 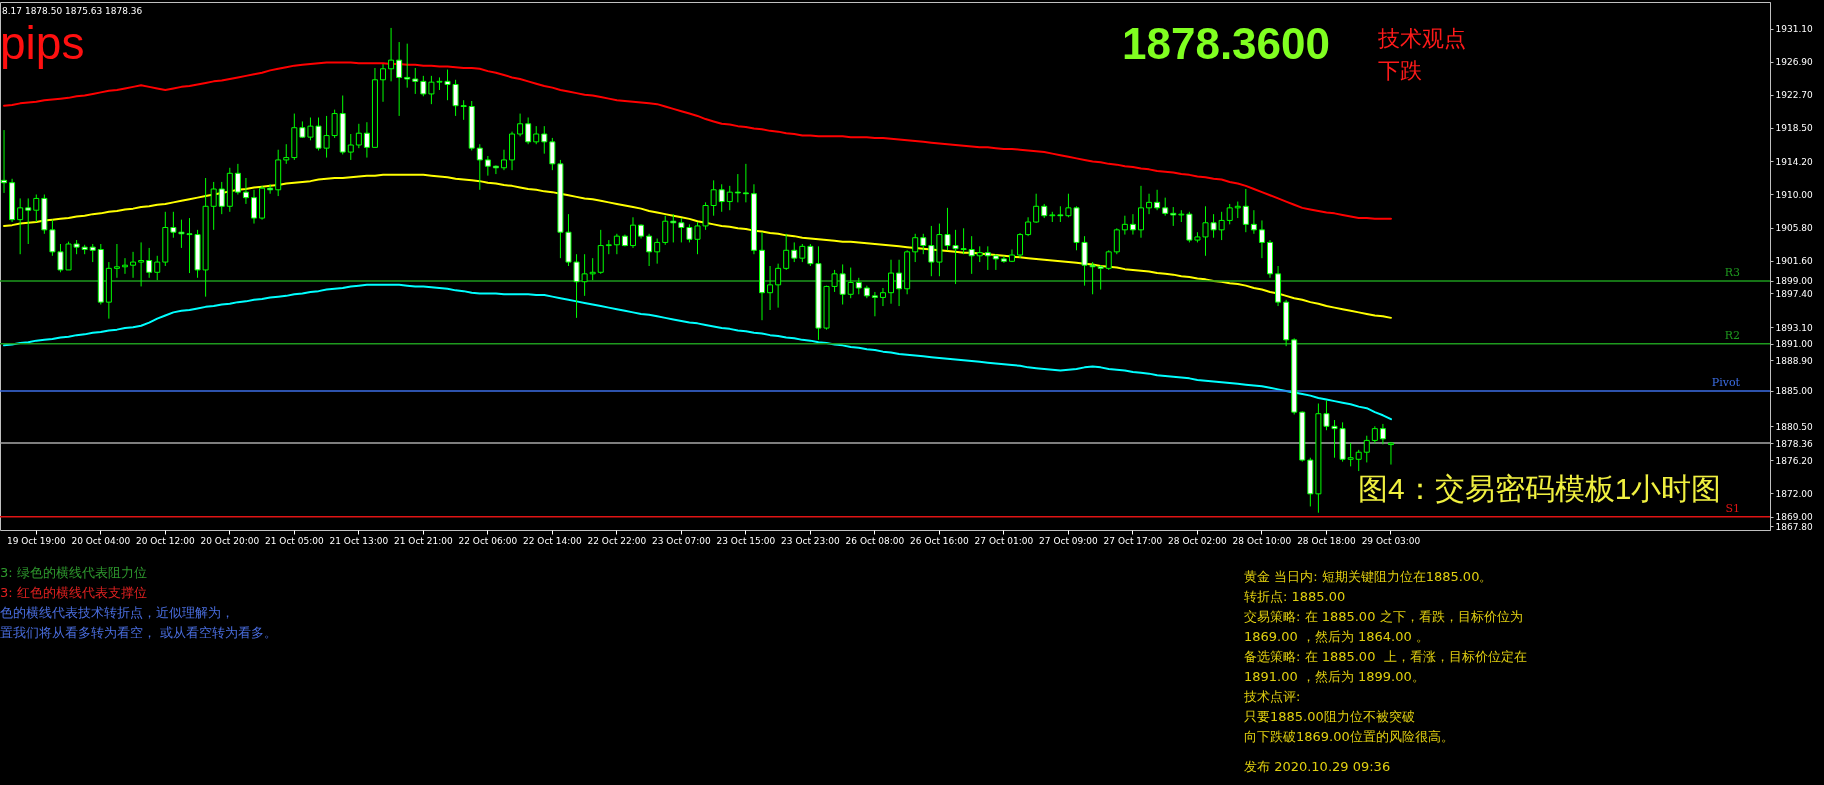 I want to click on annotation: 图4：交易密码模板1小时图, so click(x=1540, y=488).